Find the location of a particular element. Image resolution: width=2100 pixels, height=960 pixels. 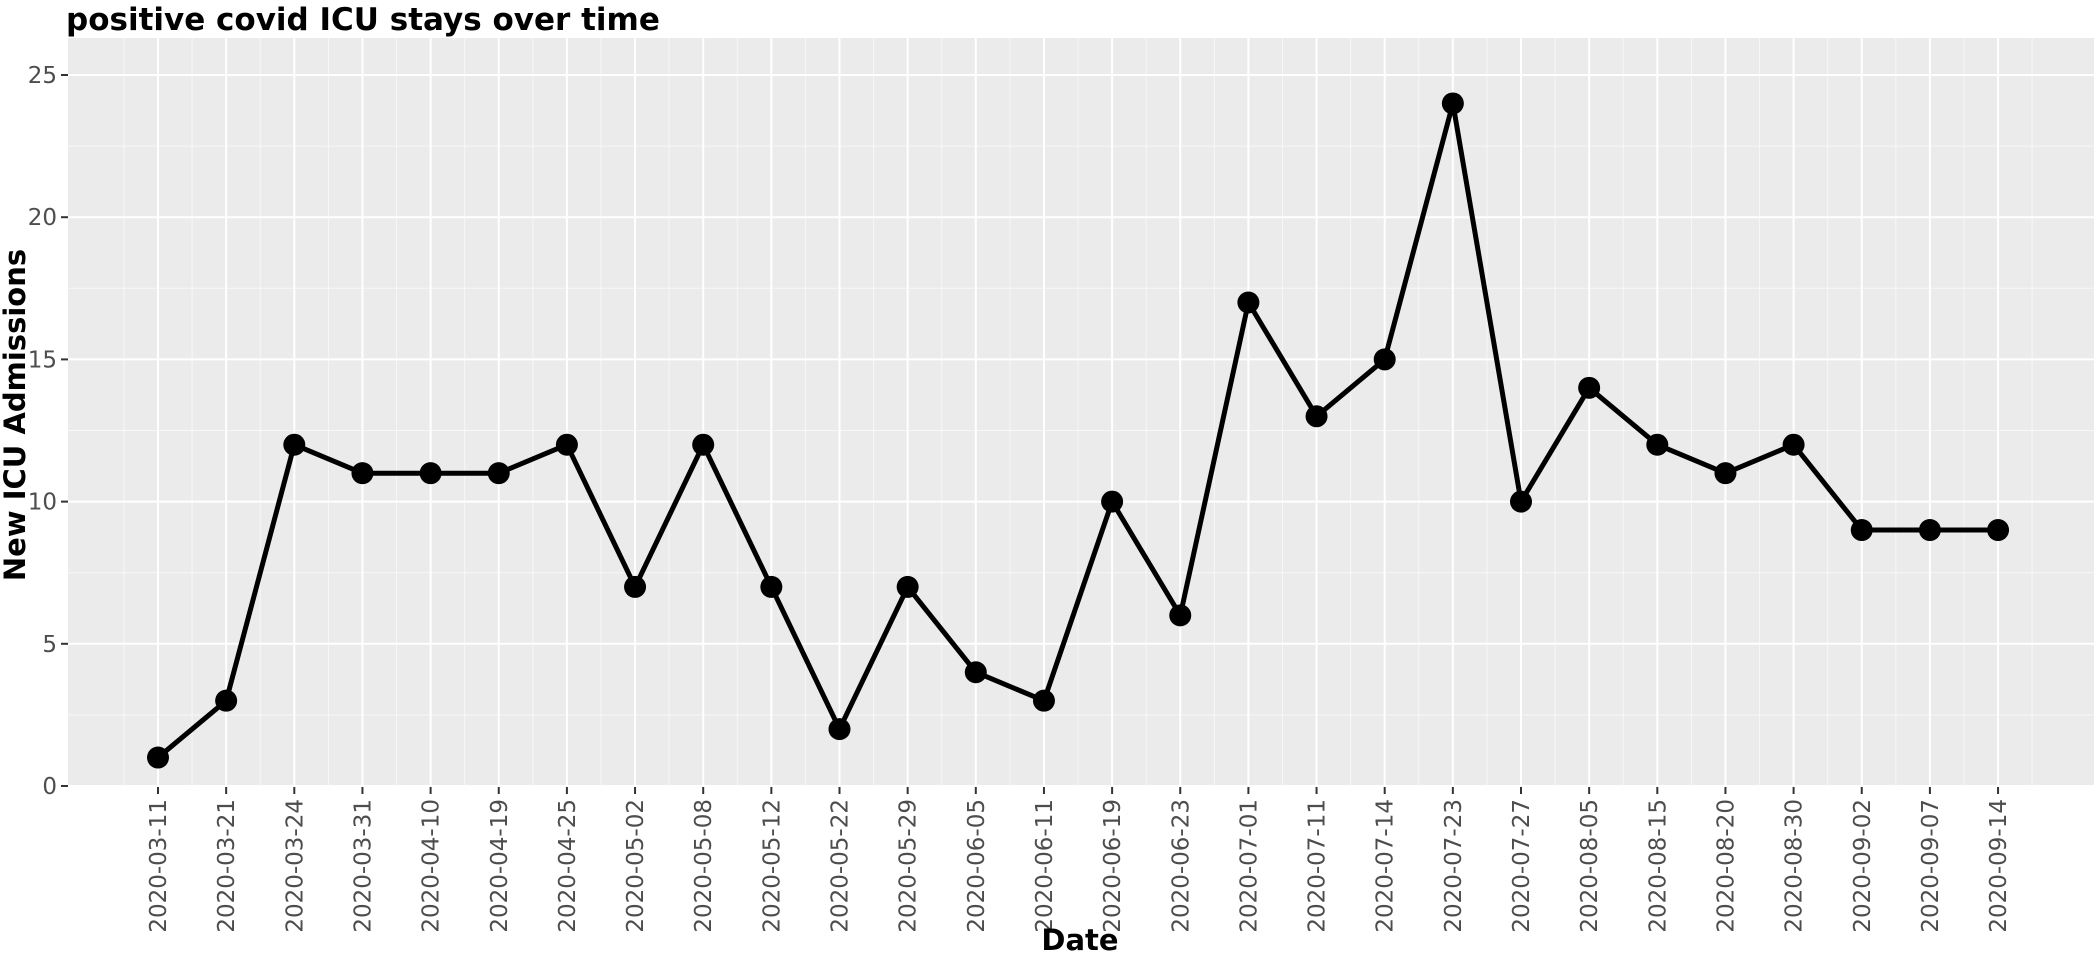

x-tick-label: 2020-09-14 is located at coordinates (1999, 866).